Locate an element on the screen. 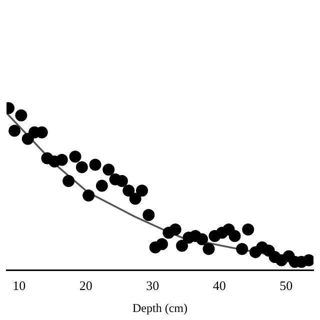 The image size is (320, 320). x-tick-label: 10 is located at coordinates (19, 286).